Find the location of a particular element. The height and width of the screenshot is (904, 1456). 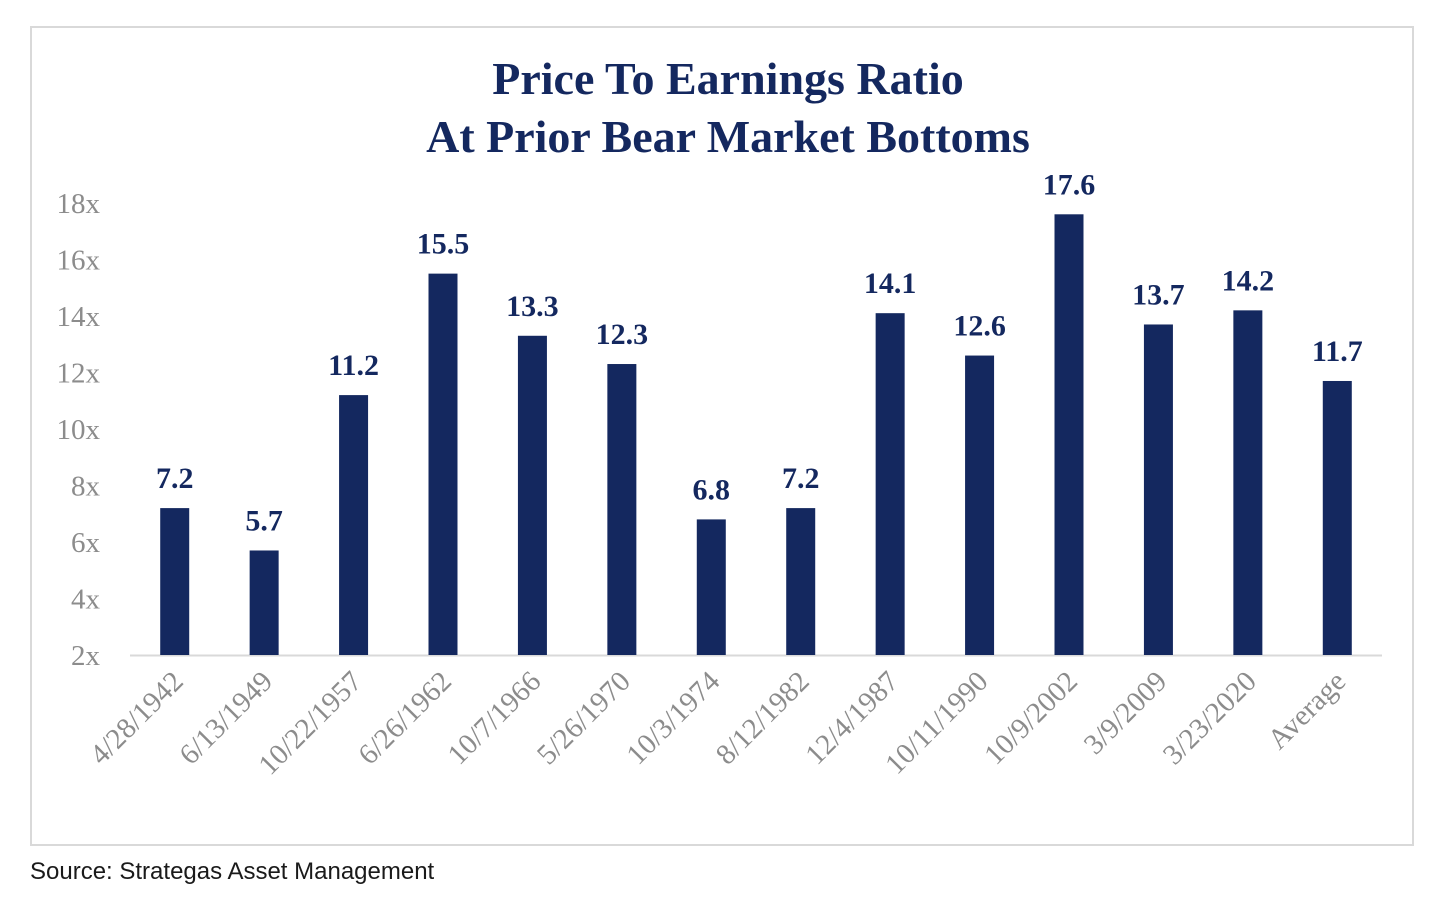

y-tick-label: 10x is located at coordinates (79, 430).